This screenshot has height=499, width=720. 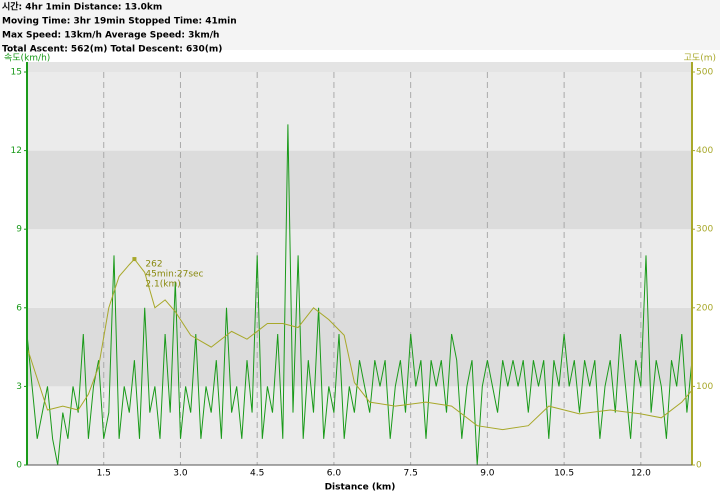 I want to click on y-tick-label: 0, so click(x=19, y=466).